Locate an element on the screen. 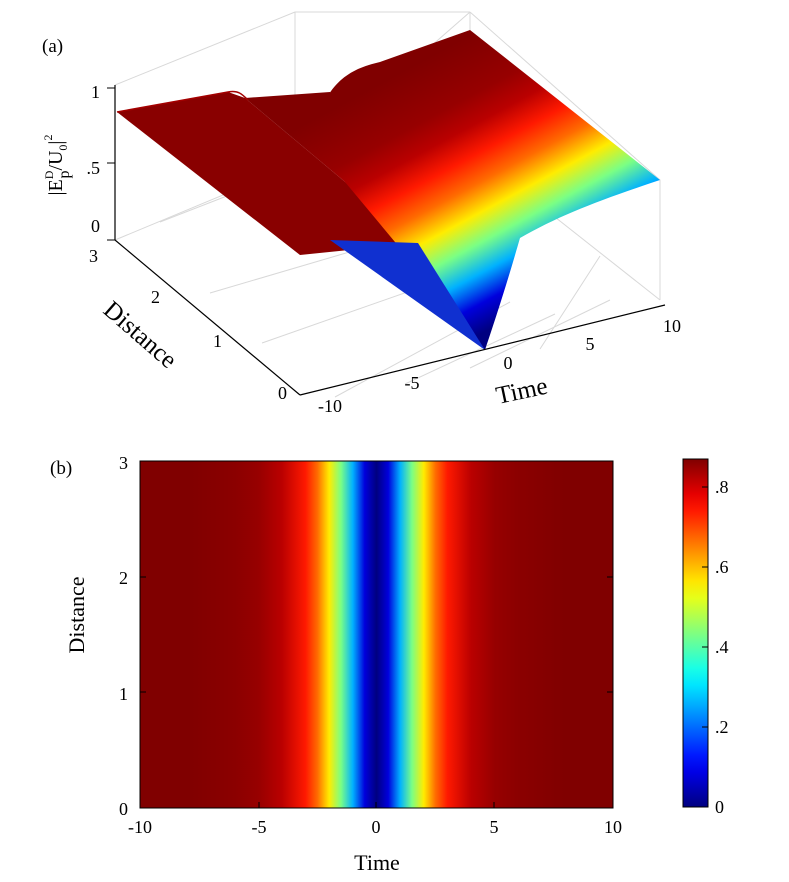  heatmap-x-tick-label: 10 is located at coordinates (613, 827).